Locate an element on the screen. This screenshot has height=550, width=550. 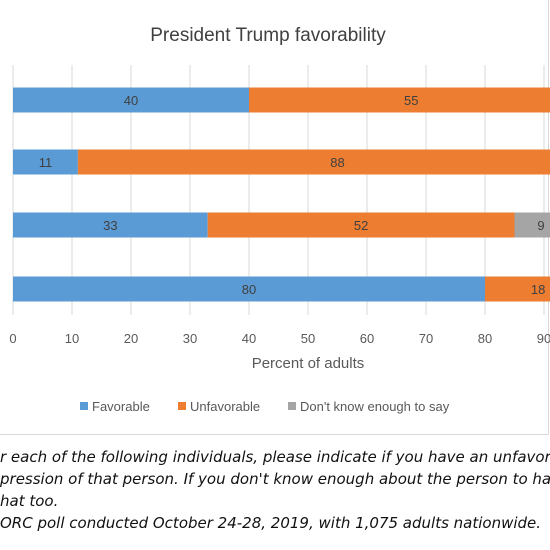
x-tick-label: 20 is located at coordinates (131, 338).